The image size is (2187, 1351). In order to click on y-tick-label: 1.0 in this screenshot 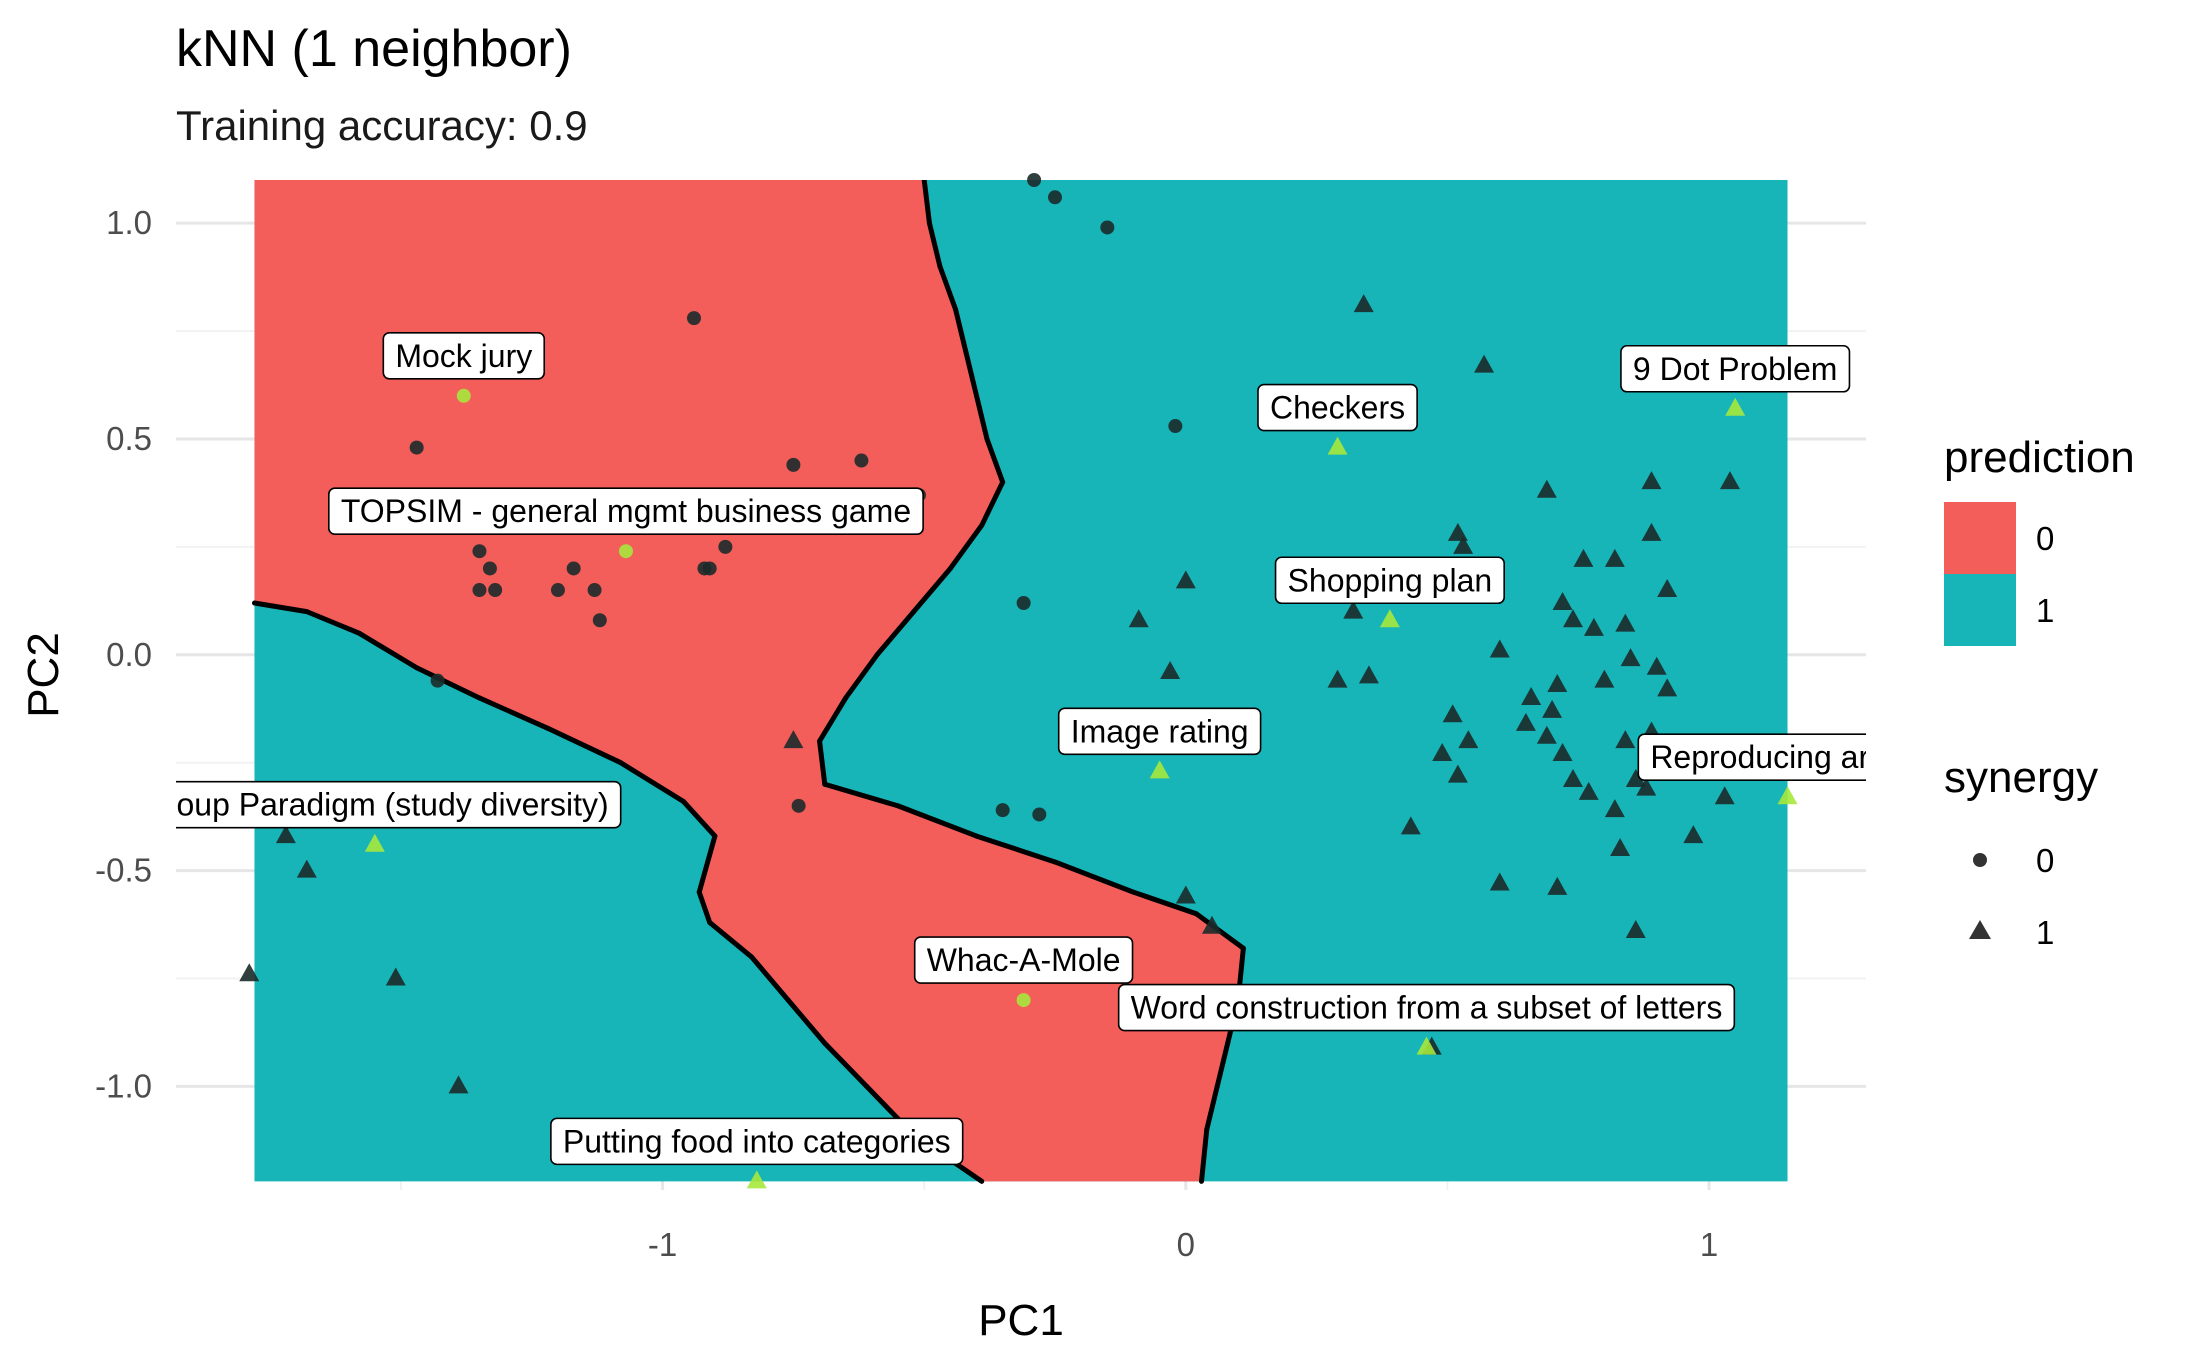, I will do `click(129, 222)`.